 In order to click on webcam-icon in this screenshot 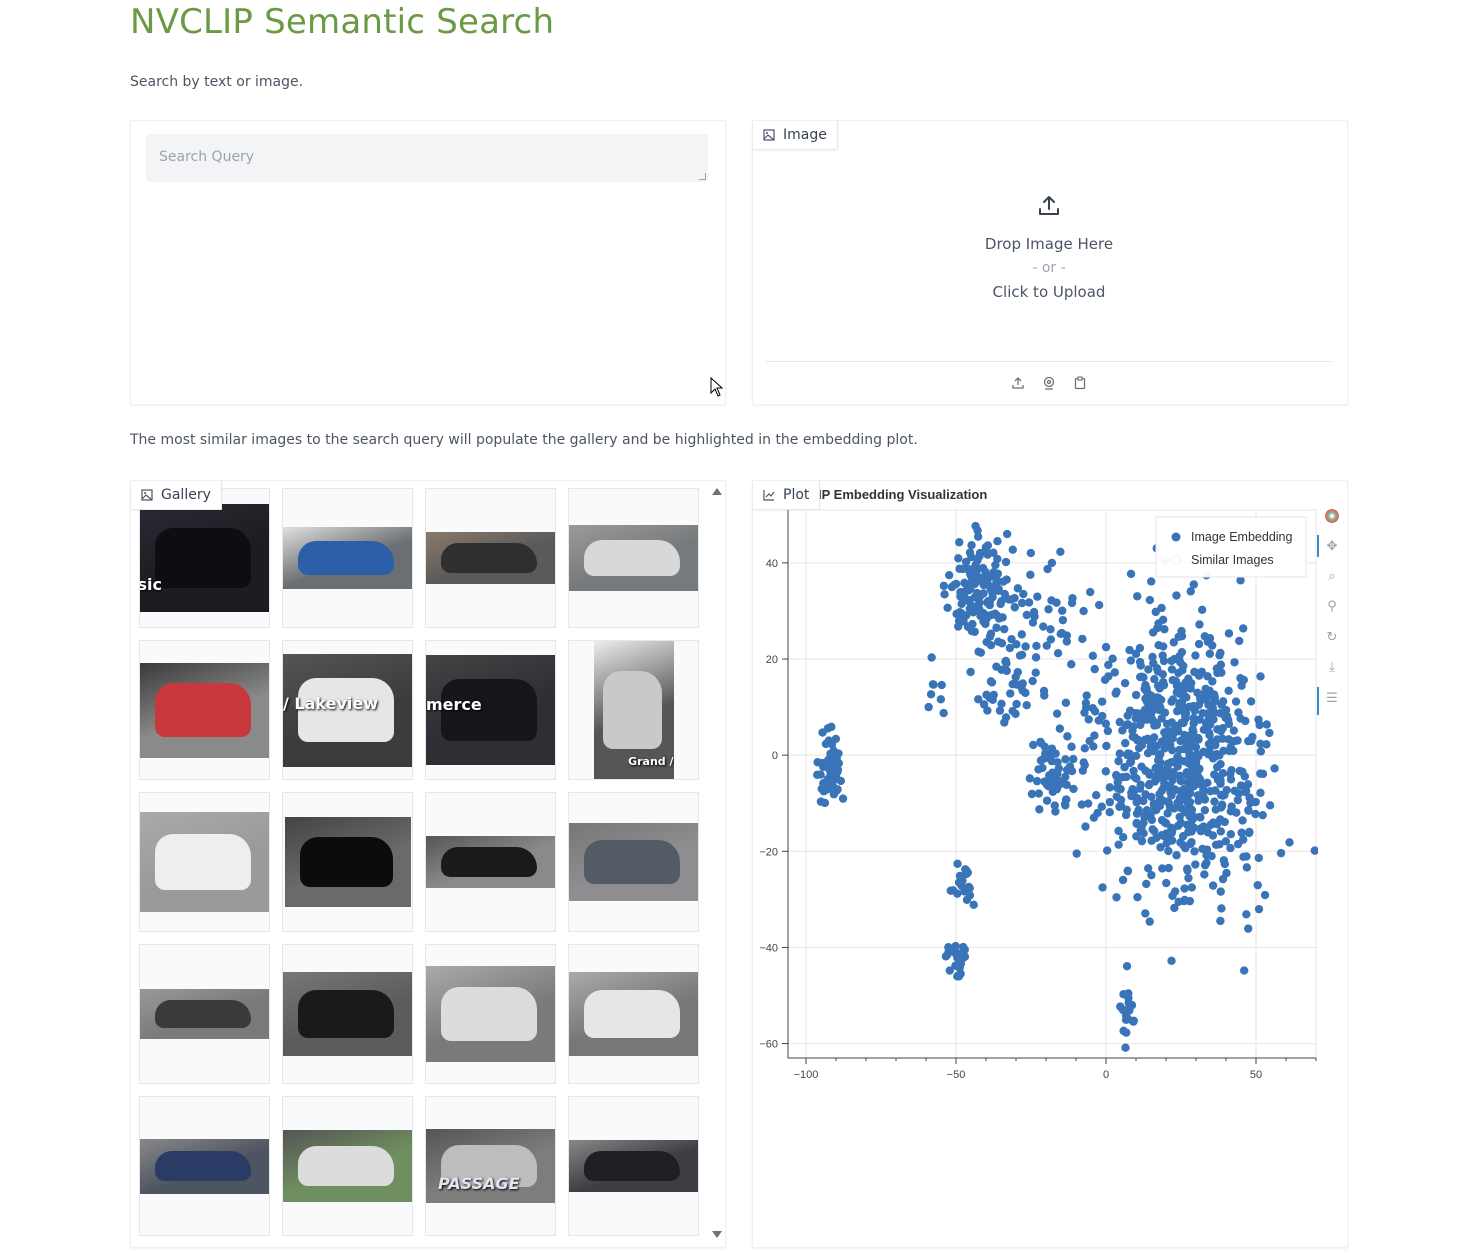, I will do `click(1049, 383)`.